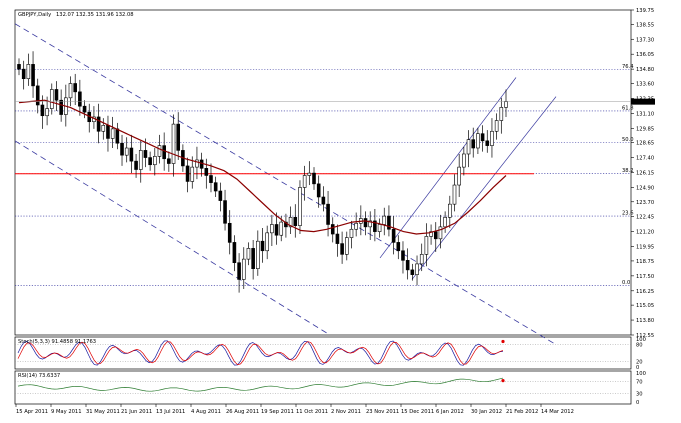 This screenshot has height=423, width=681. What do you see at coordinates (642, 103) in the screenshot?
I see `last-price-label: 132.08` at bounding box center [642, 103].